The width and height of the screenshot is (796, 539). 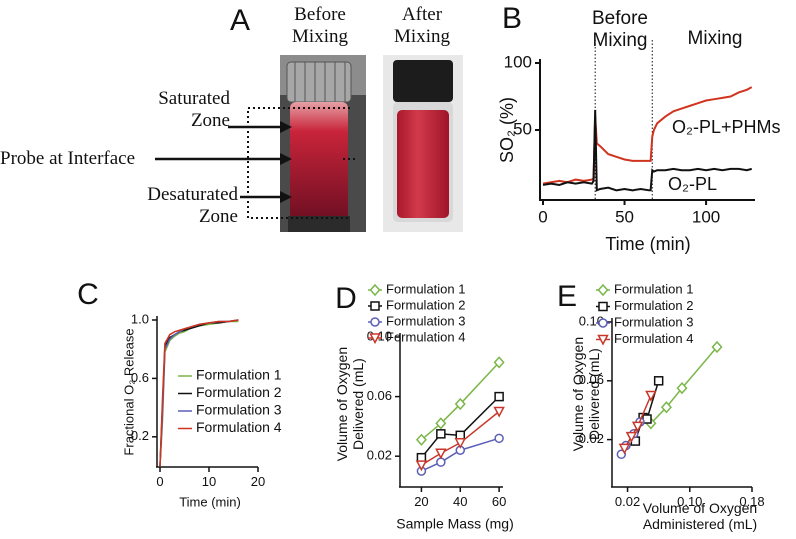 I want to click on x-tick-label: 40, so click(x=460, y=501).